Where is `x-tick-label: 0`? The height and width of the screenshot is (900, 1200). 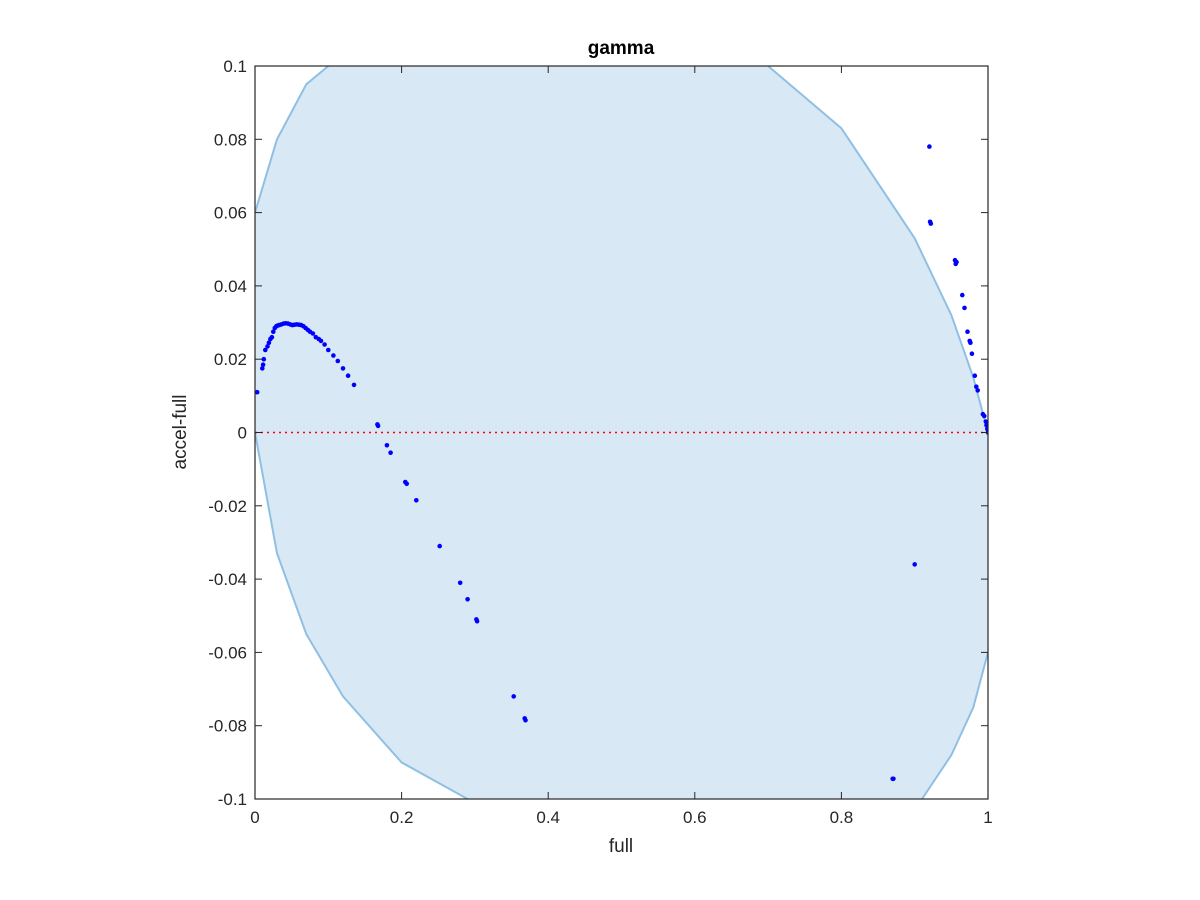
x-tick-label: 0 is located at coordinates (254, 817).